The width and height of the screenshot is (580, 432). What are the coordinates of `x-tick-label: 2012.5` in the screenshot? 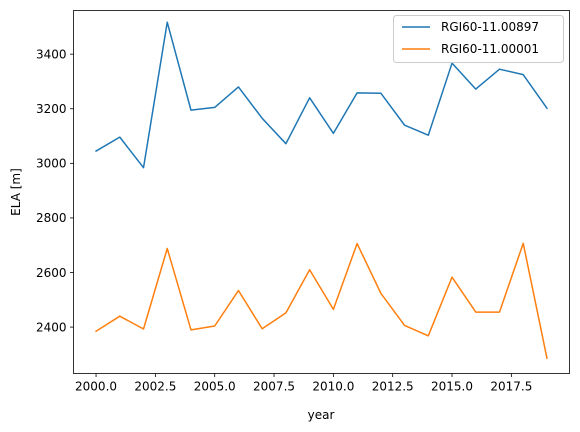 It's located at (393, 387).